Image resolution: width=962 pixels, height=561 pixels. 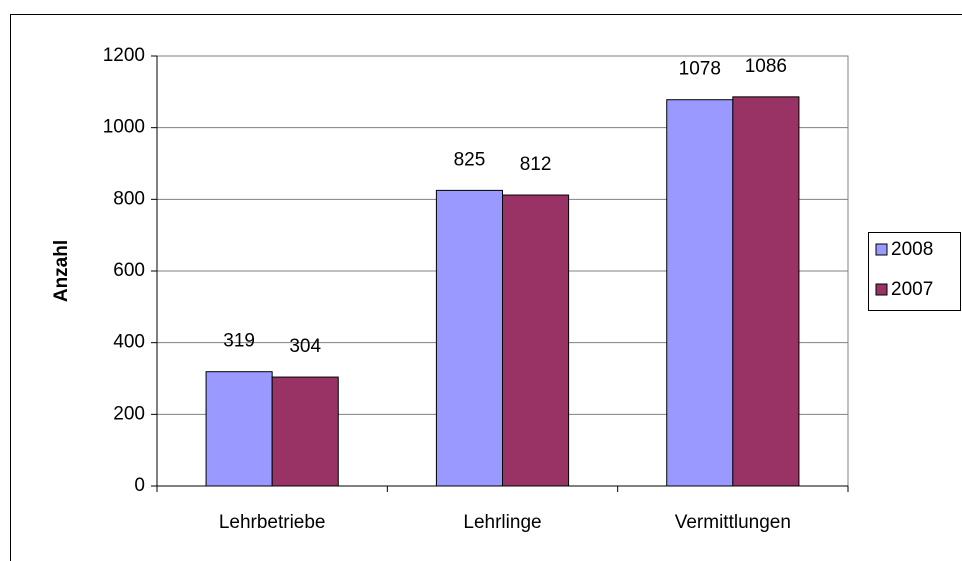 What do you see at coordinates (129, 342) in the screenshot?
I see `y-tick-label: 400` at bounding box center [129, 342].